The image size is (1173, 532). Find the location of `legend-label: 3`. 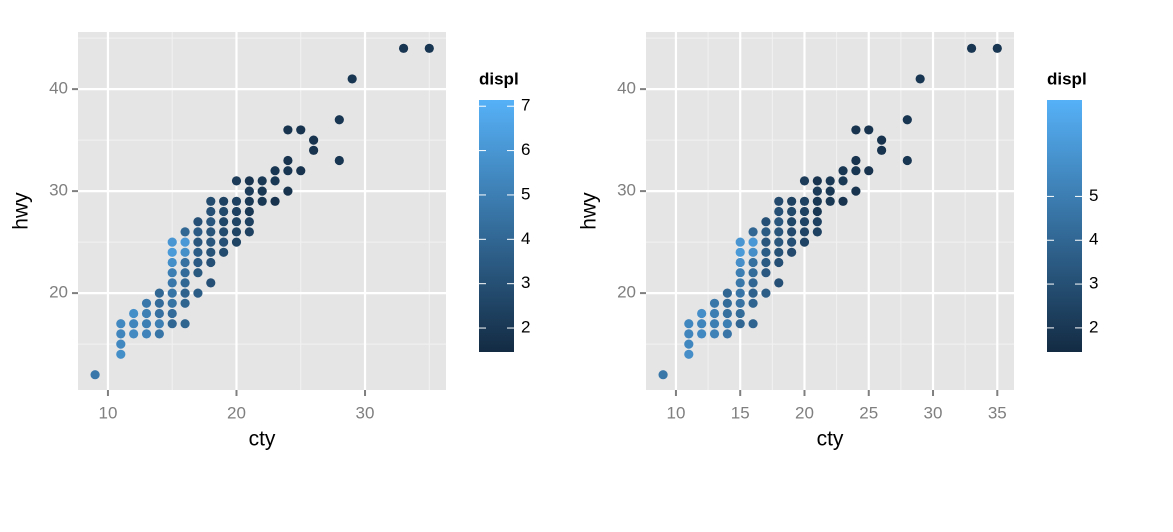

legend-label: 3 is located at coordinates (525, 282).